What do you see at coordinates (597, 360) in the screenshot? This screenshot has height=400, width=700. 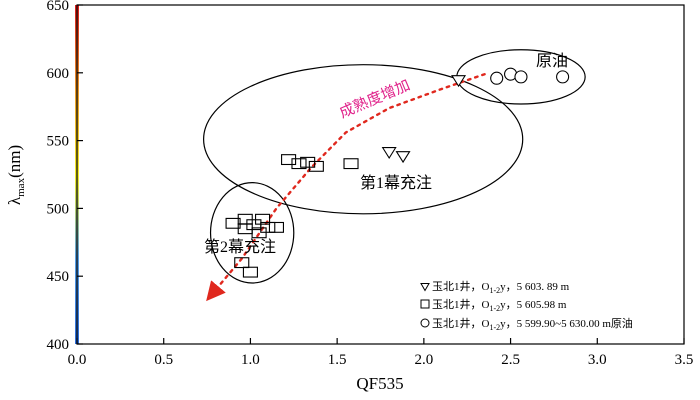 I see `x-tick-label: 3.0` at bounding box center [597, 360].